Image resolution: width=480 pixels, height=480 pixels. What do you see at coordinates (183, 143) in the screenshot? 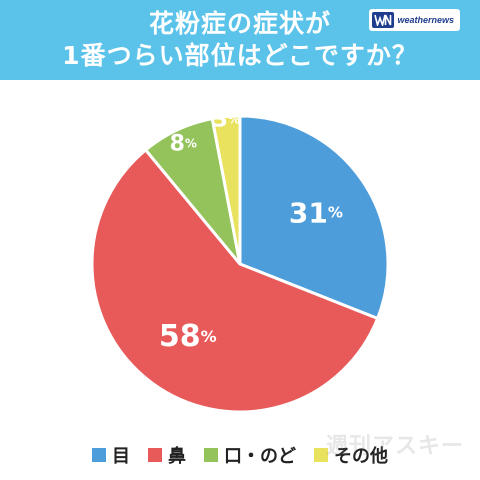
I see `slice-value-label-mouth-throat: 8%` at bounding box center [183, 143].